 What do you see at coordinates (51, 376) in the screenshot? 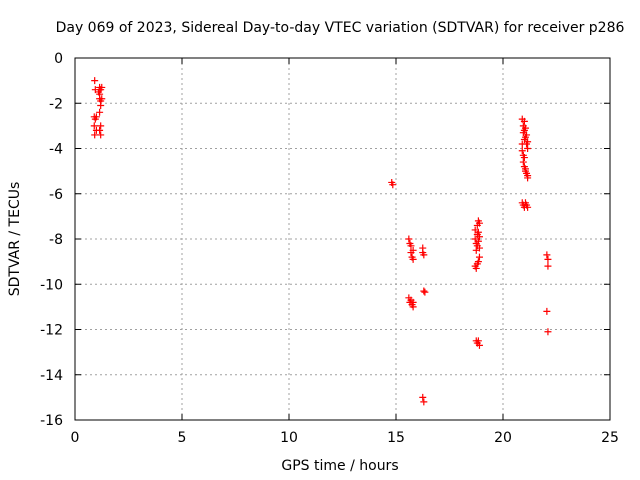
I see `y-tick-label: -14` at bounding box center [51, 376].